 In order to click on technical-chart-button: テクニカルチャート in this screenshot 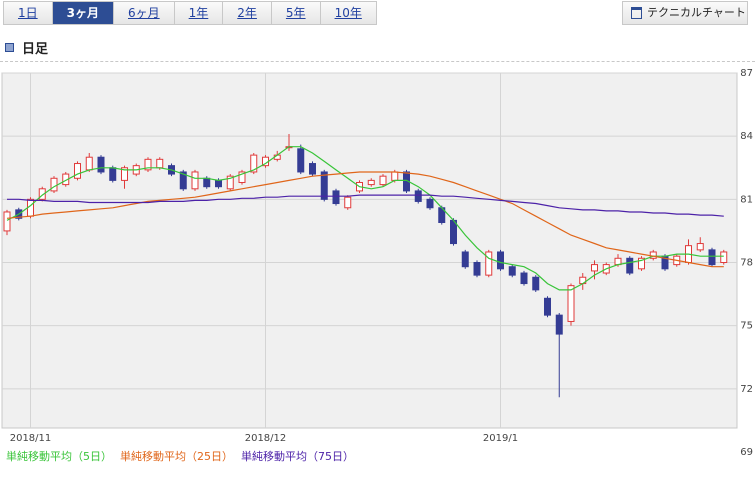, I will do `click(685, 13)`.